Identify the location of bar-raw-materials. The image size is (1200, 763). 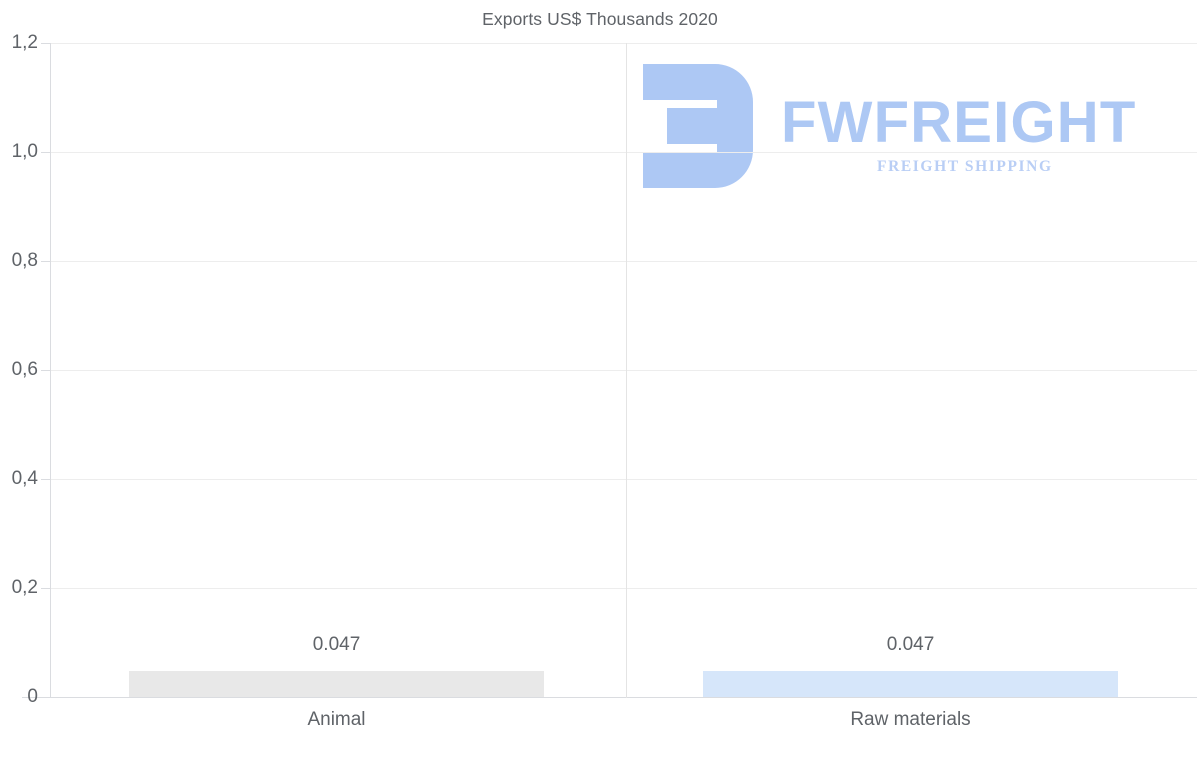
(910, 684).